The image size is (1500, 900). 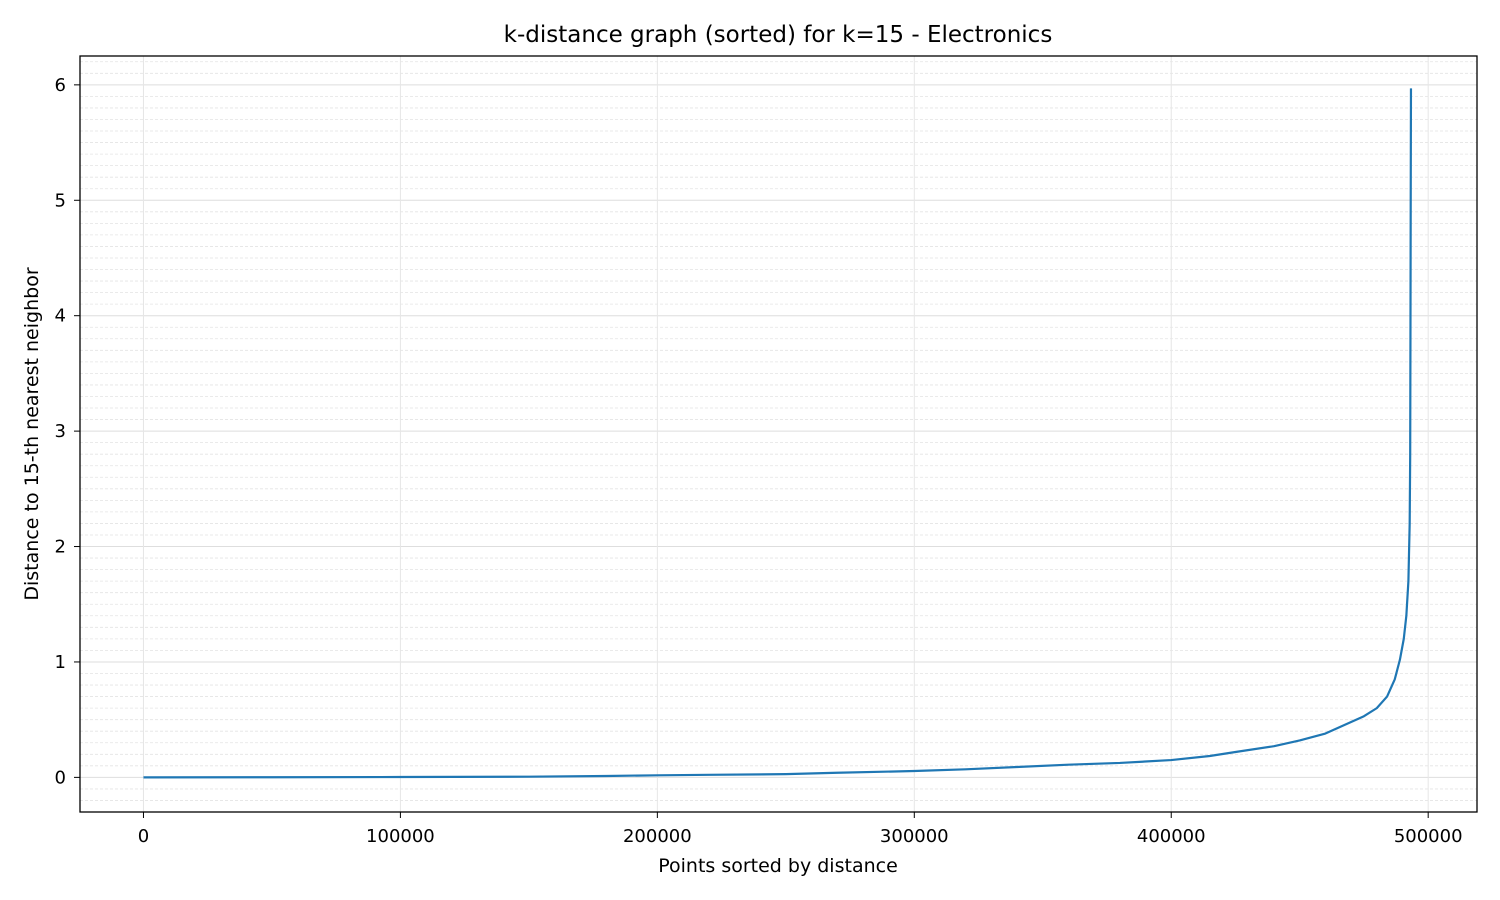 I want to click on y-tick-label: 5, so click(x=60, y=200).